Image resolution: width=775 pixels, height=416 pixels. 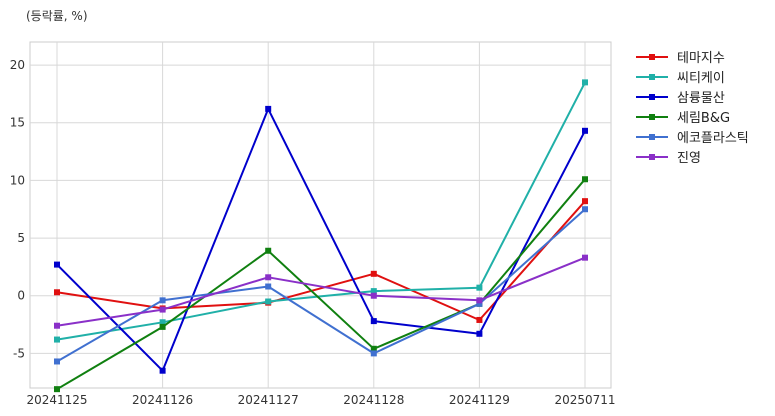 I want to click on x-tick-label: 20241125, so click(x=56, y=400).